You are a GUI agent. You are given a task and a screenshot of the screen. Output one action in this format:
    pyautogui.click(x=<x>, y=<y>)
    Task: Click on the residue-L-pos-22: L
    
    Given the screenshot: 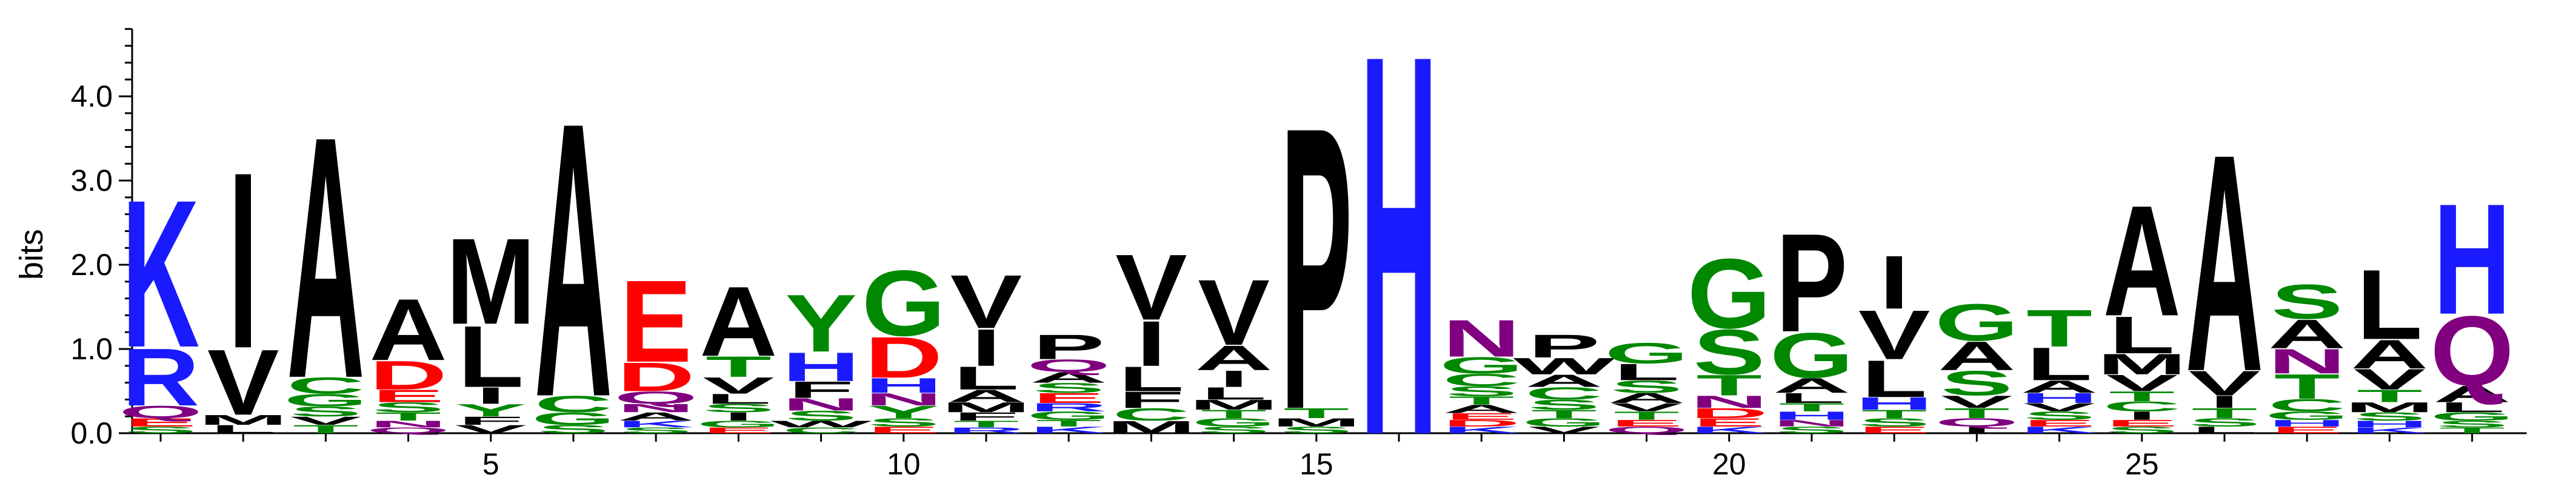 What is the action you would take?
    pyautogui.click(x=1894, y=378)
    